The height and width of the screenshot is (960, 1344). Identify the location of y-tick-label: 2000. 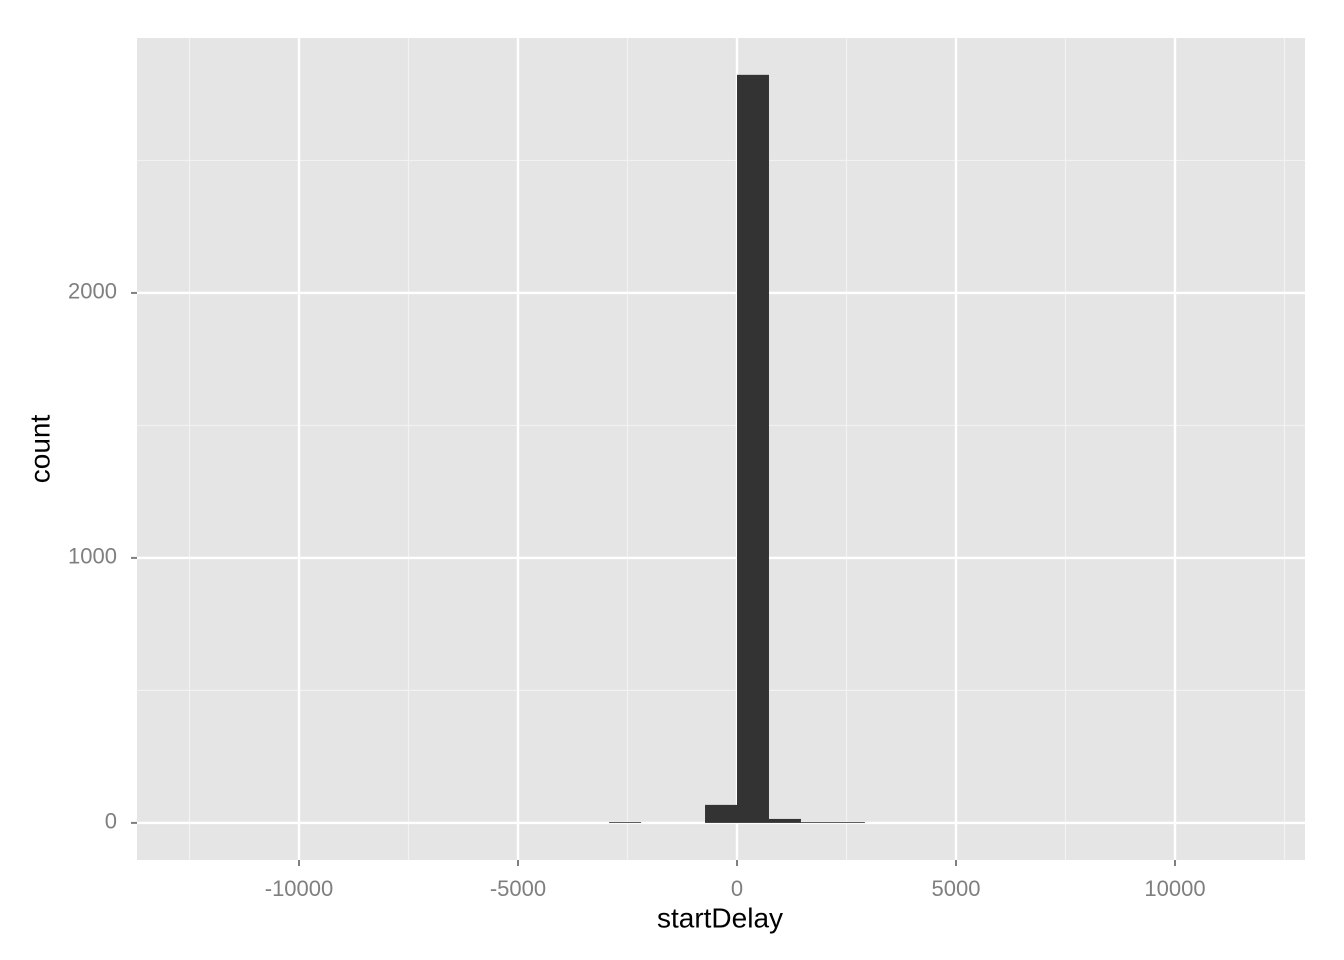
(92, 291).